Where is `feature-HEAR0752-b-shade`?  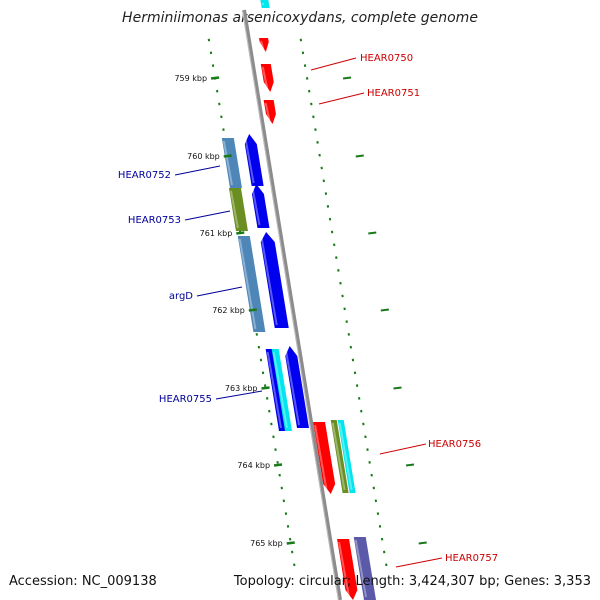 feature-HEAR0752-b-shade is located at coordinates (249, 160).